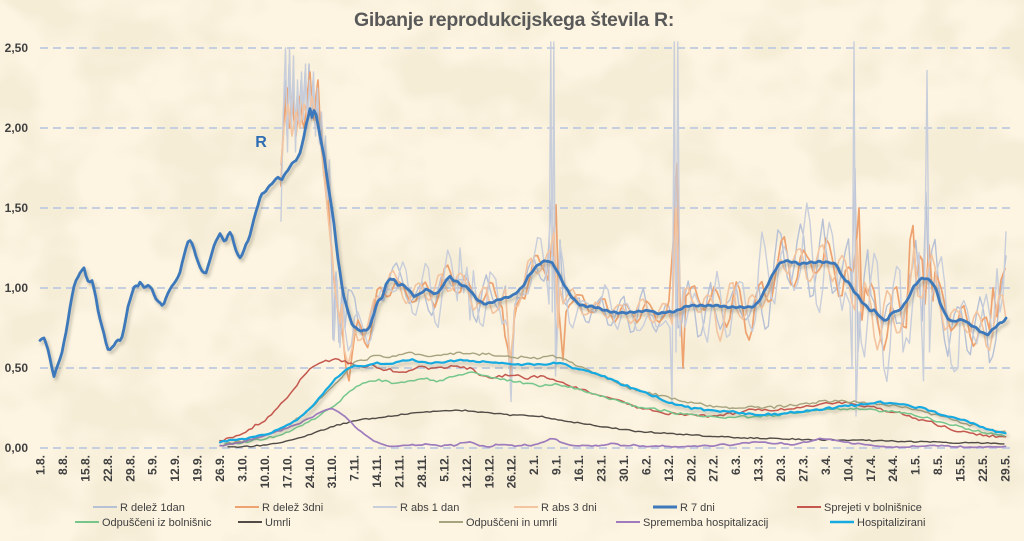 This screenshot has width=1024, height=541. Describe the element at coordinates (17, 48) in the screenshot. I see `svg-text: 2,50` at that location.